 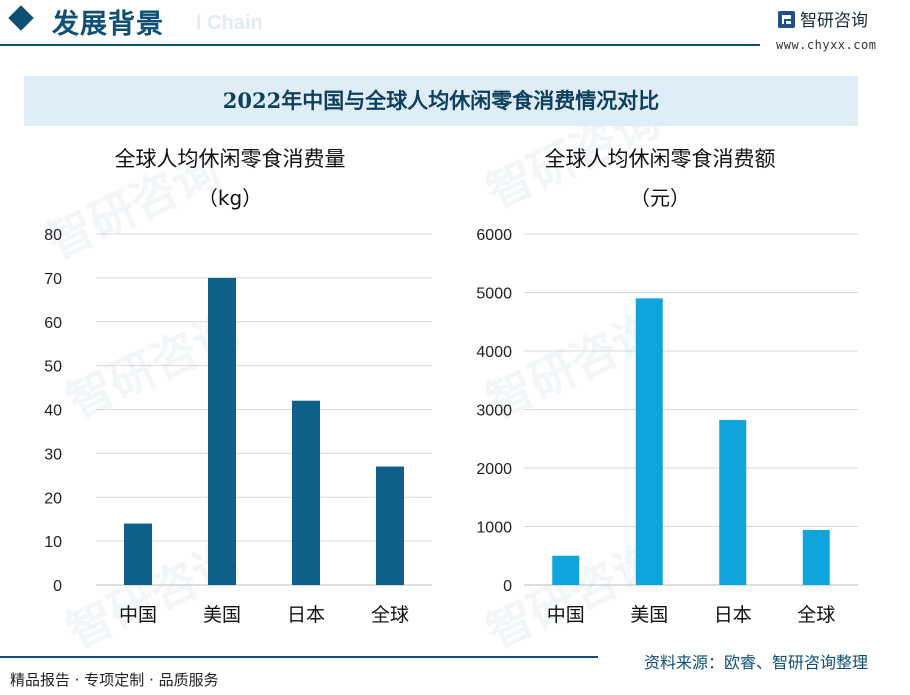 I want to click on y-tick-label: 30, so click(x=53, y=454).